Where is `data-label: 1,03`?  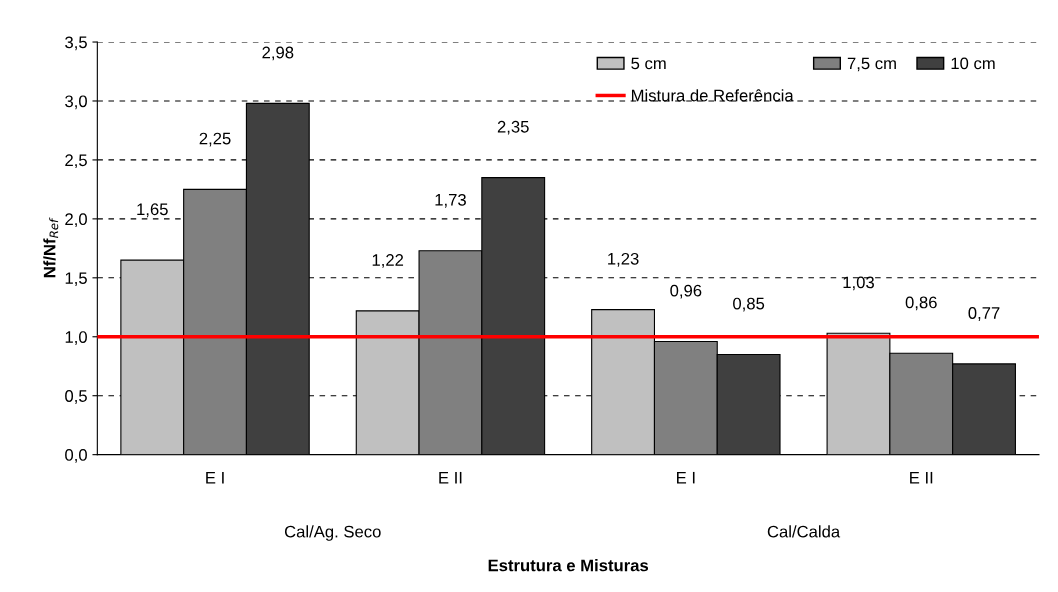 data-label: 1,03 is located at coordinates (858, 283).